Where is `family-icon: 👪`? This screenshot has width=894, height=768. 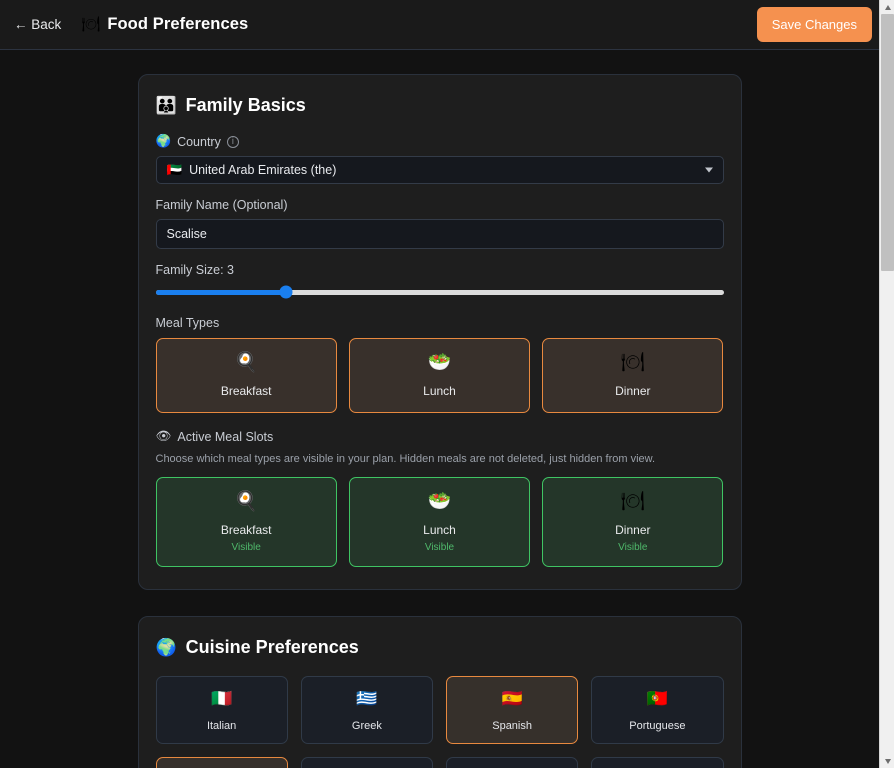
family-icon: 👪 is located at coordinates (166, 105).